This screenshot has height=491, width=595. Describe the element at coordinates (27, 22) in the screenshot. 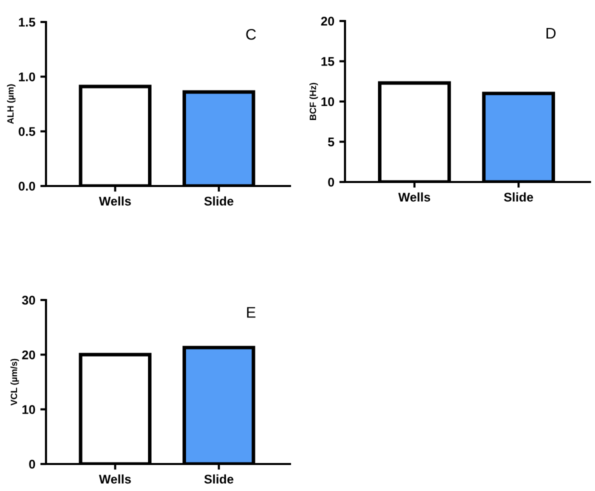

I see `y-tick-label: 1.5` at that location.